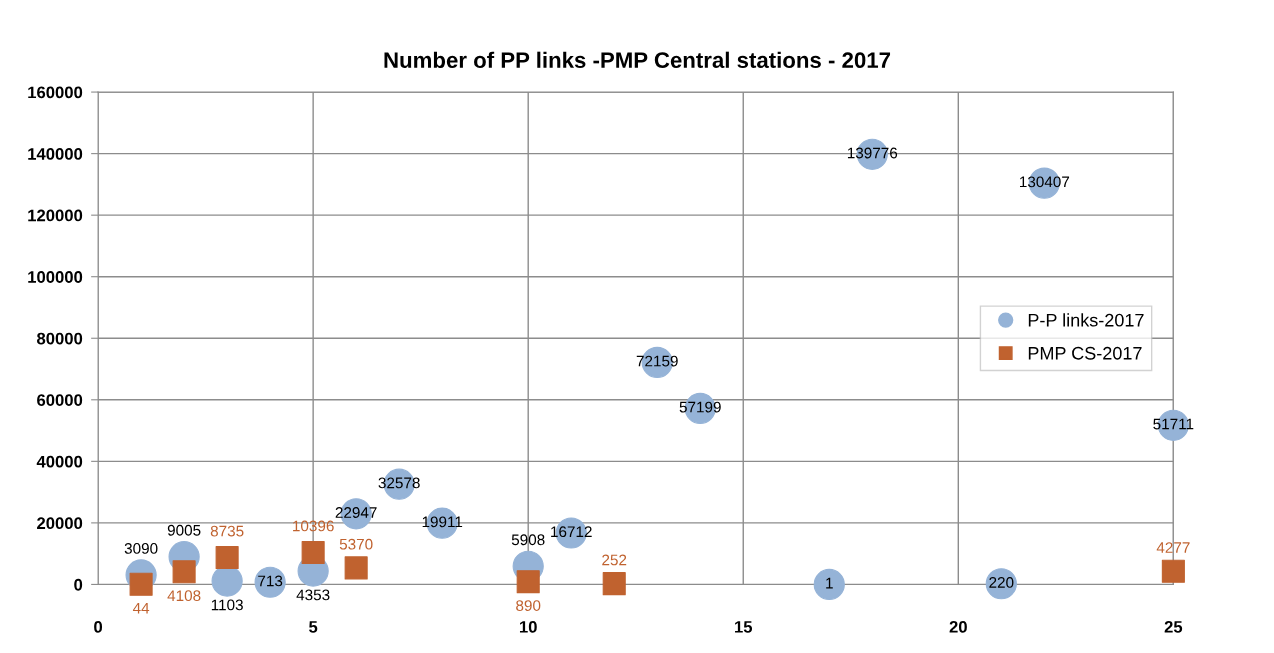  I want to click on data-label: 890, so click(528, 605).